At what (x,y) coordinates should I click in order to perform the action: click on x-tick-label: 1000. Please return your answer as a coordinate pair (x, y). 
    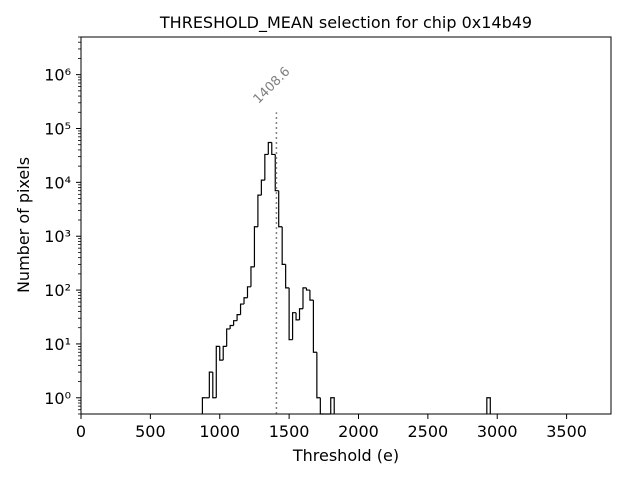
    Looking at the image, I should click on (219, 431).